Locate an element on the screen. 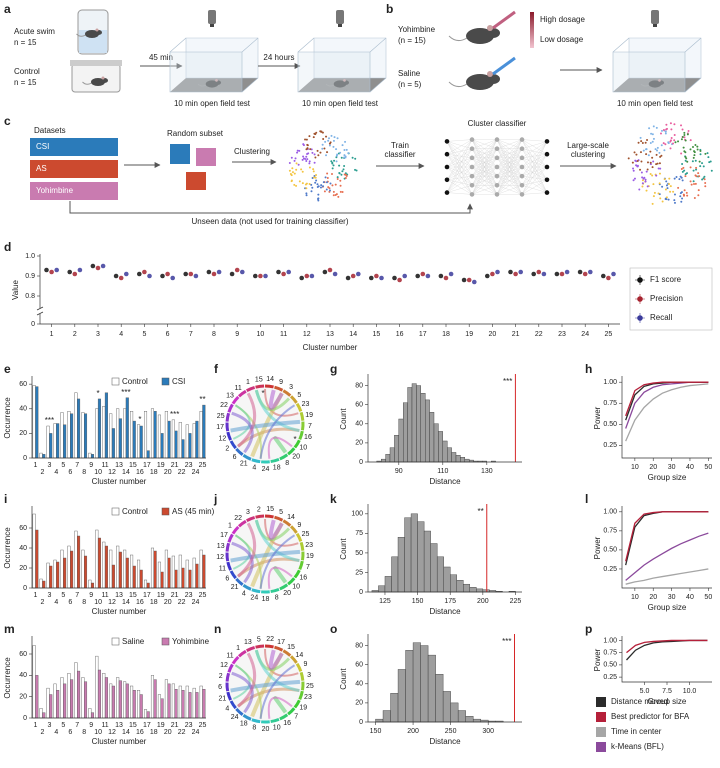 This screenshot has width=720, height=768. x-tick-label: 19 is located at coordinates (161, 465).